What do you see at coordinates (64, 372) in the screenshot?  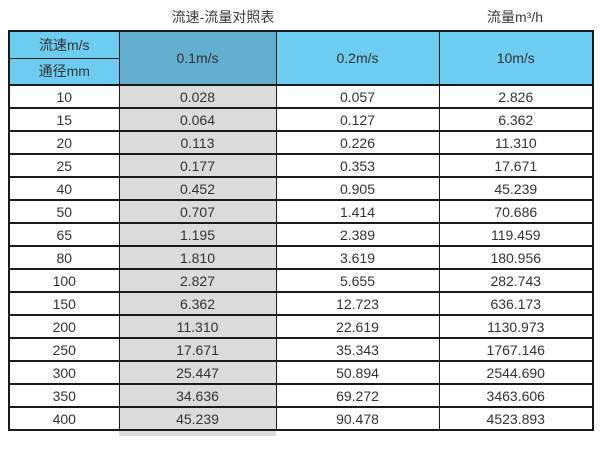 I see `diameter-cell: 300` at bounding box center [64, 372].